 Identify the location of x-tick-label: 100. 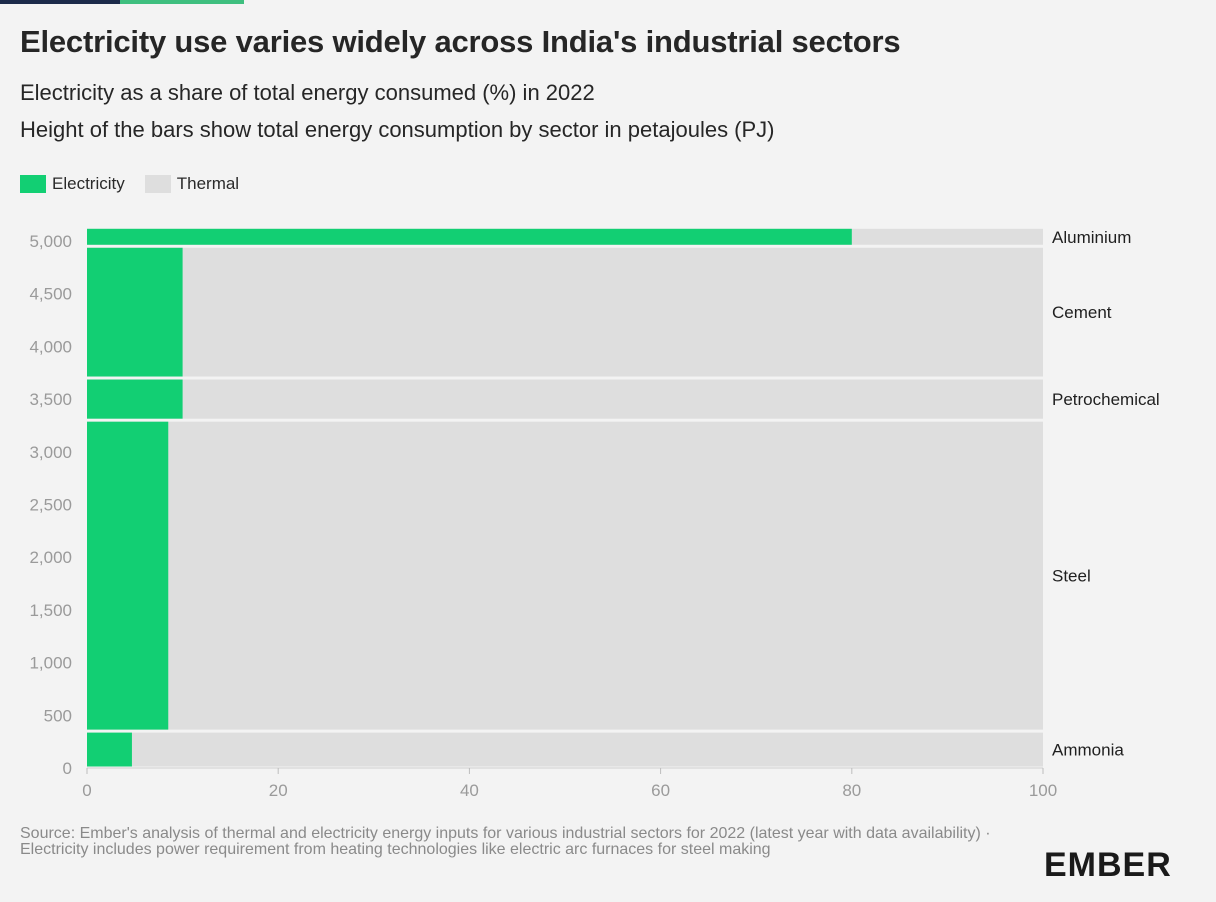
(1043, 790).